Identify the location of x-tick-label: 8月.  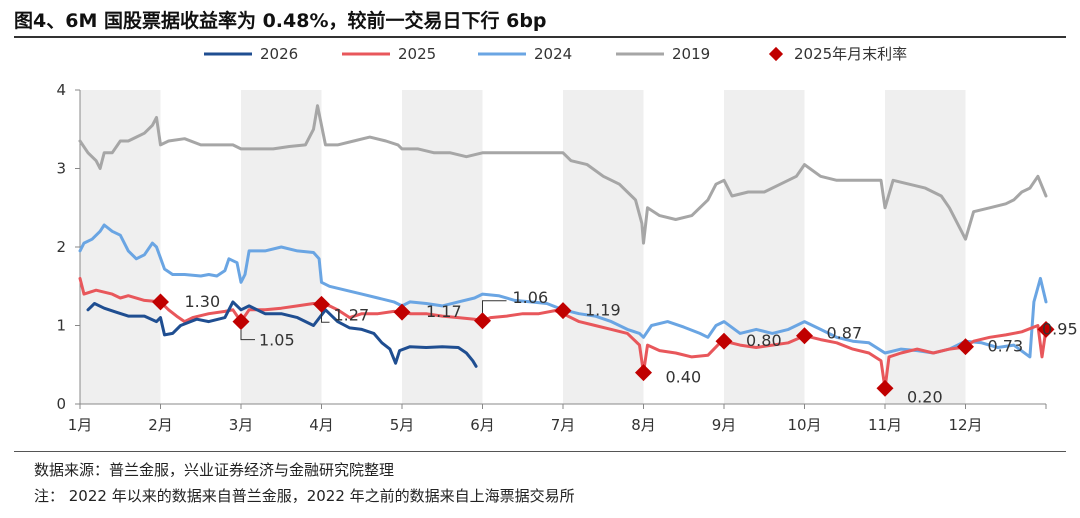
(643, 425).